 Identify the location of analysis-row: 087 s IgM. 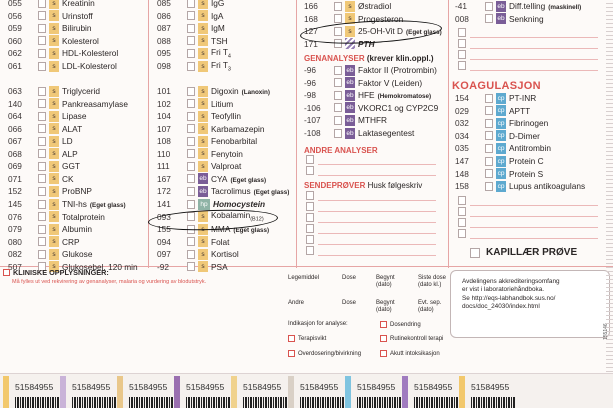
(226, 28).